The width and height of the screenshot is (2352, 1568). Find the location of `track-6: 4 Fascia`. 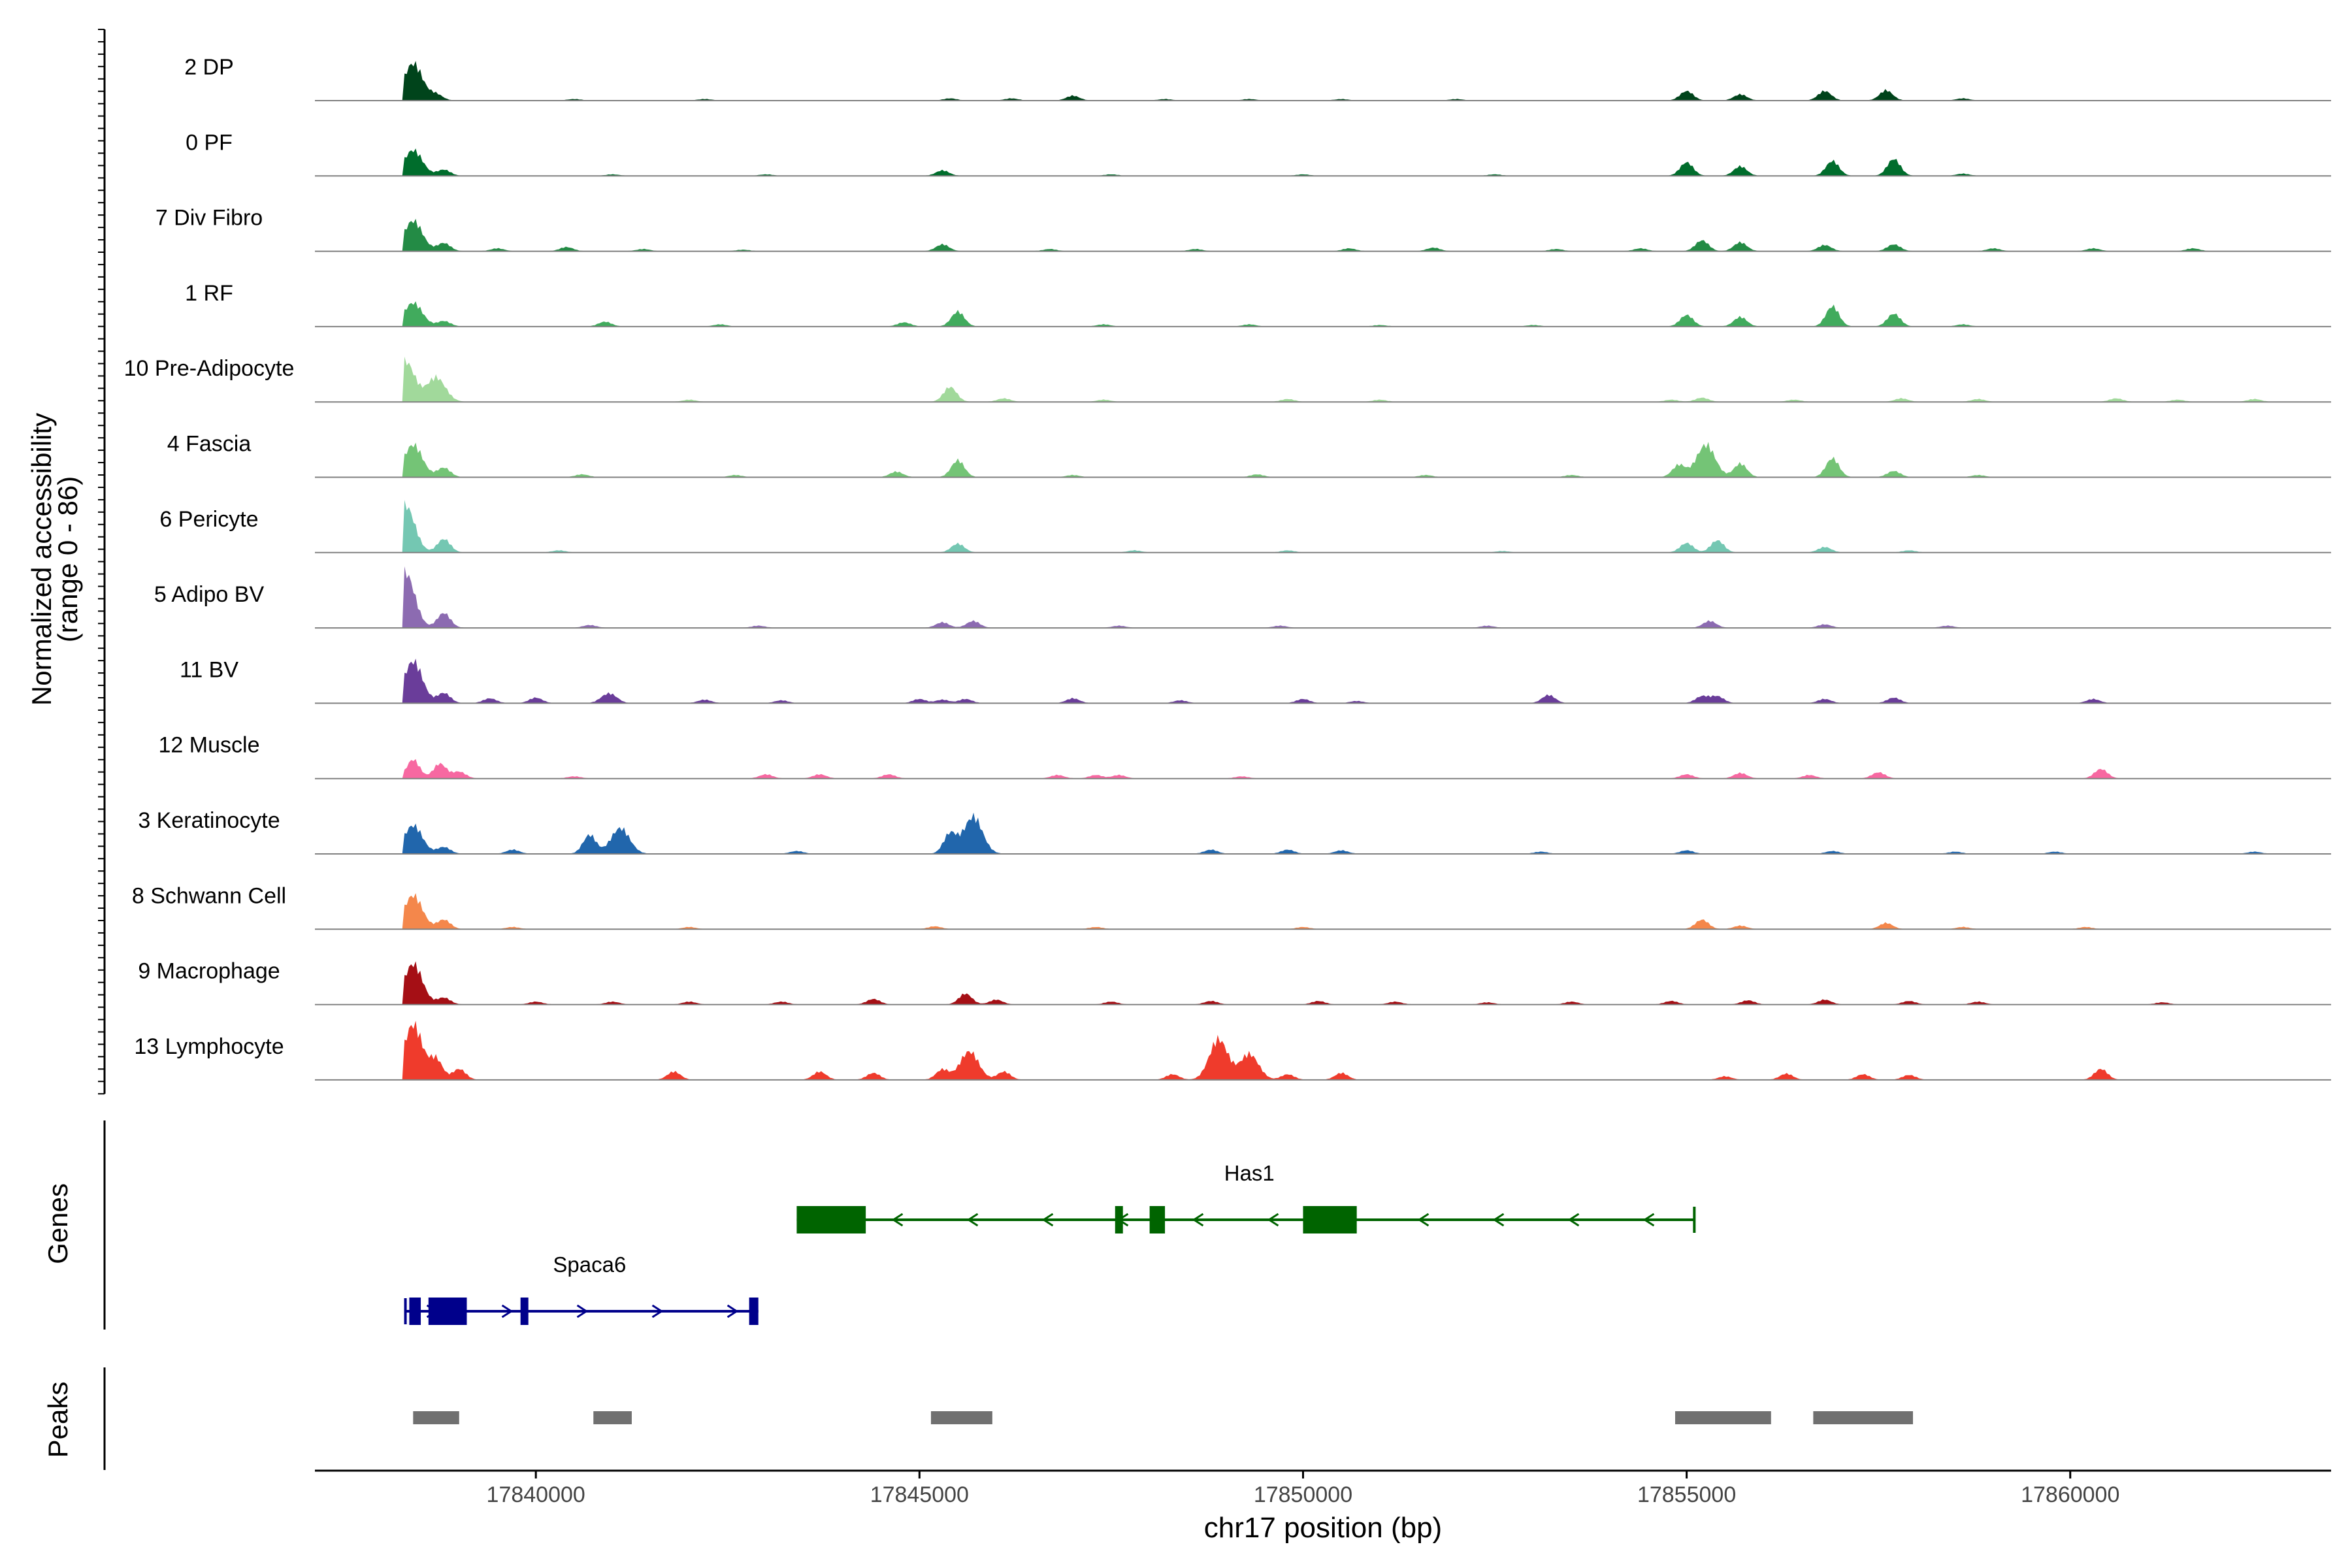

track-6: 4 Fascia is located at coordinates (1249, 455).